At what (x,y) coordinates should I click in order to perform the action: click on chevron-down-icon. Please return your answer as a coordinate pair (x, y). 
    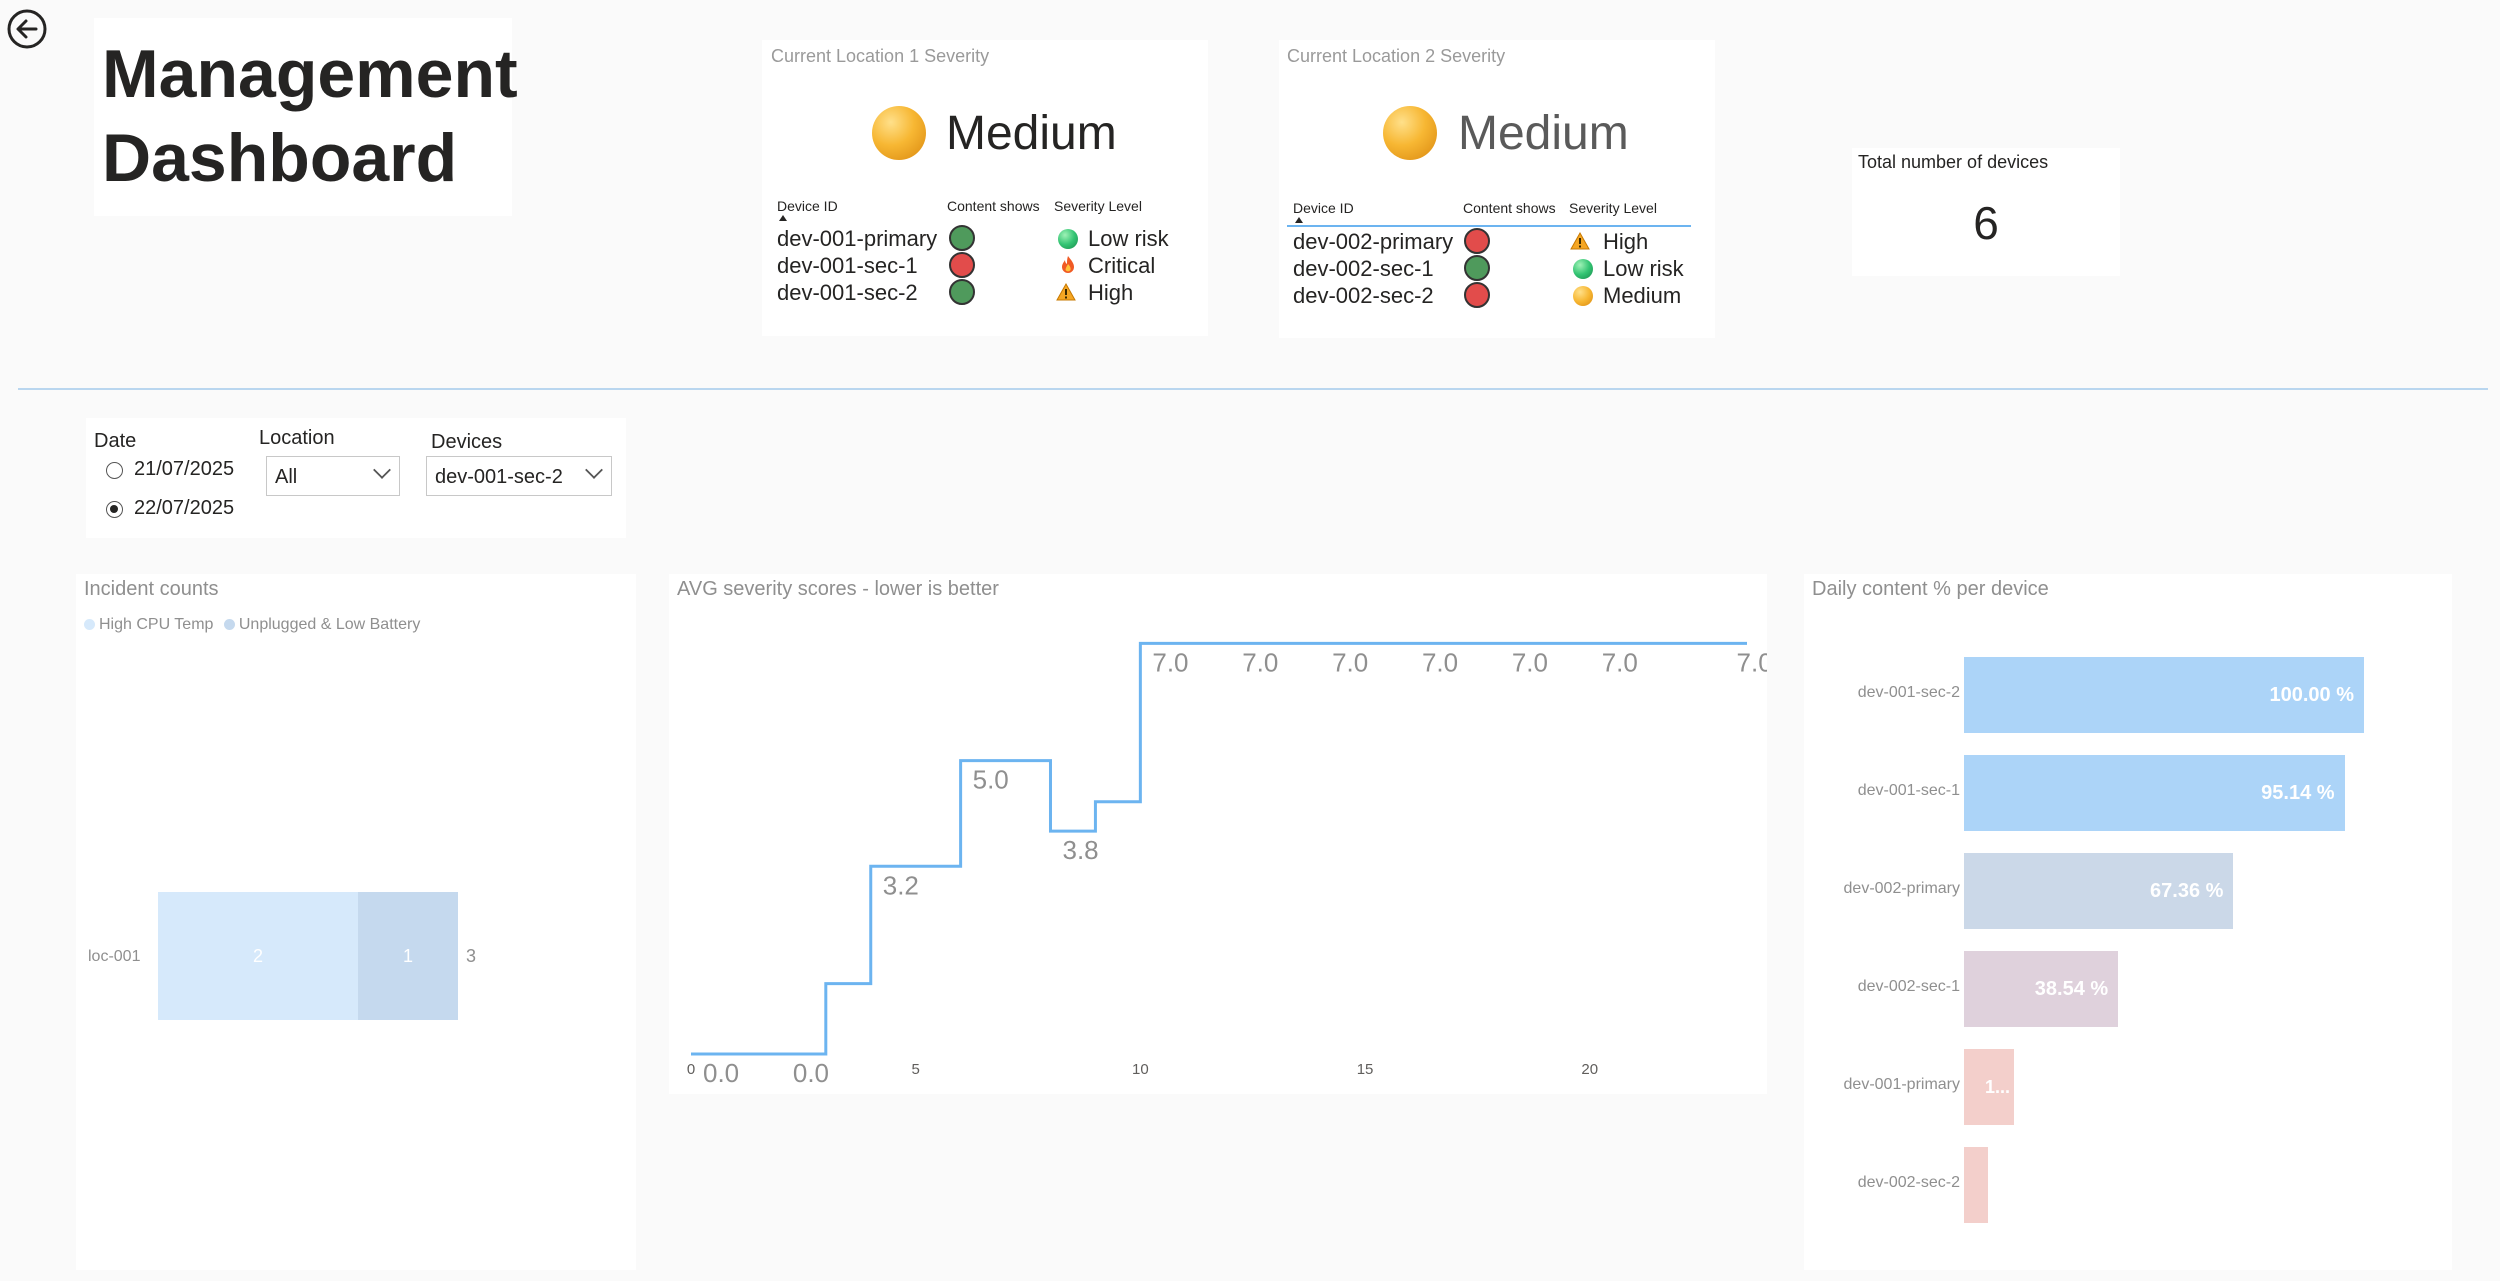
    Looking at the image, I should click on (382, 470).